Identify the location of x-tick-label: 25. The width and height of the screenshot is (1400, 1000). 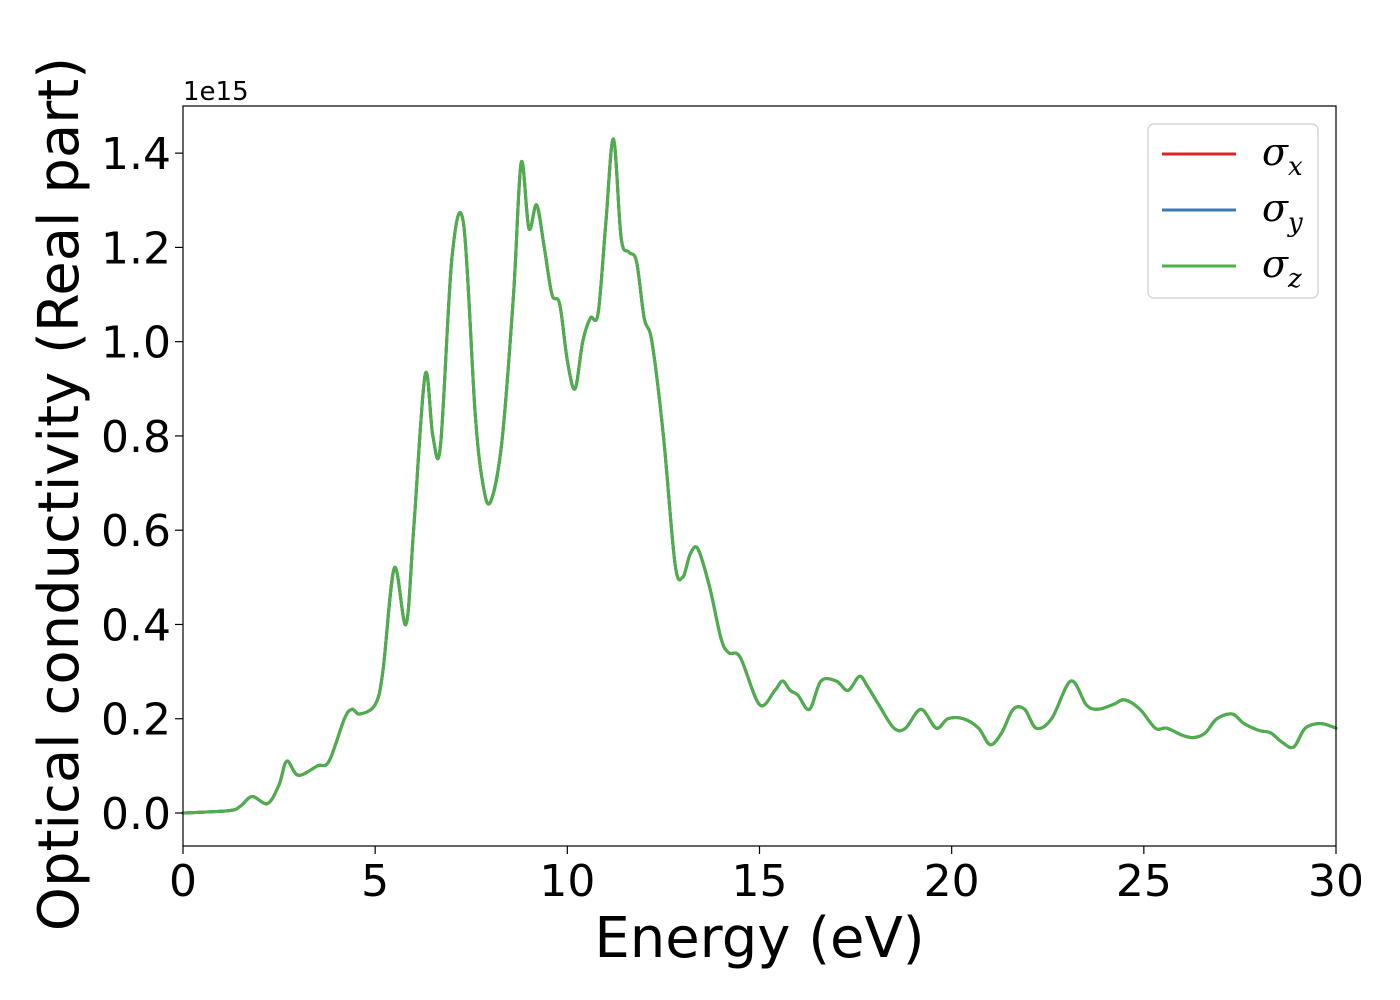
(1144, 881).